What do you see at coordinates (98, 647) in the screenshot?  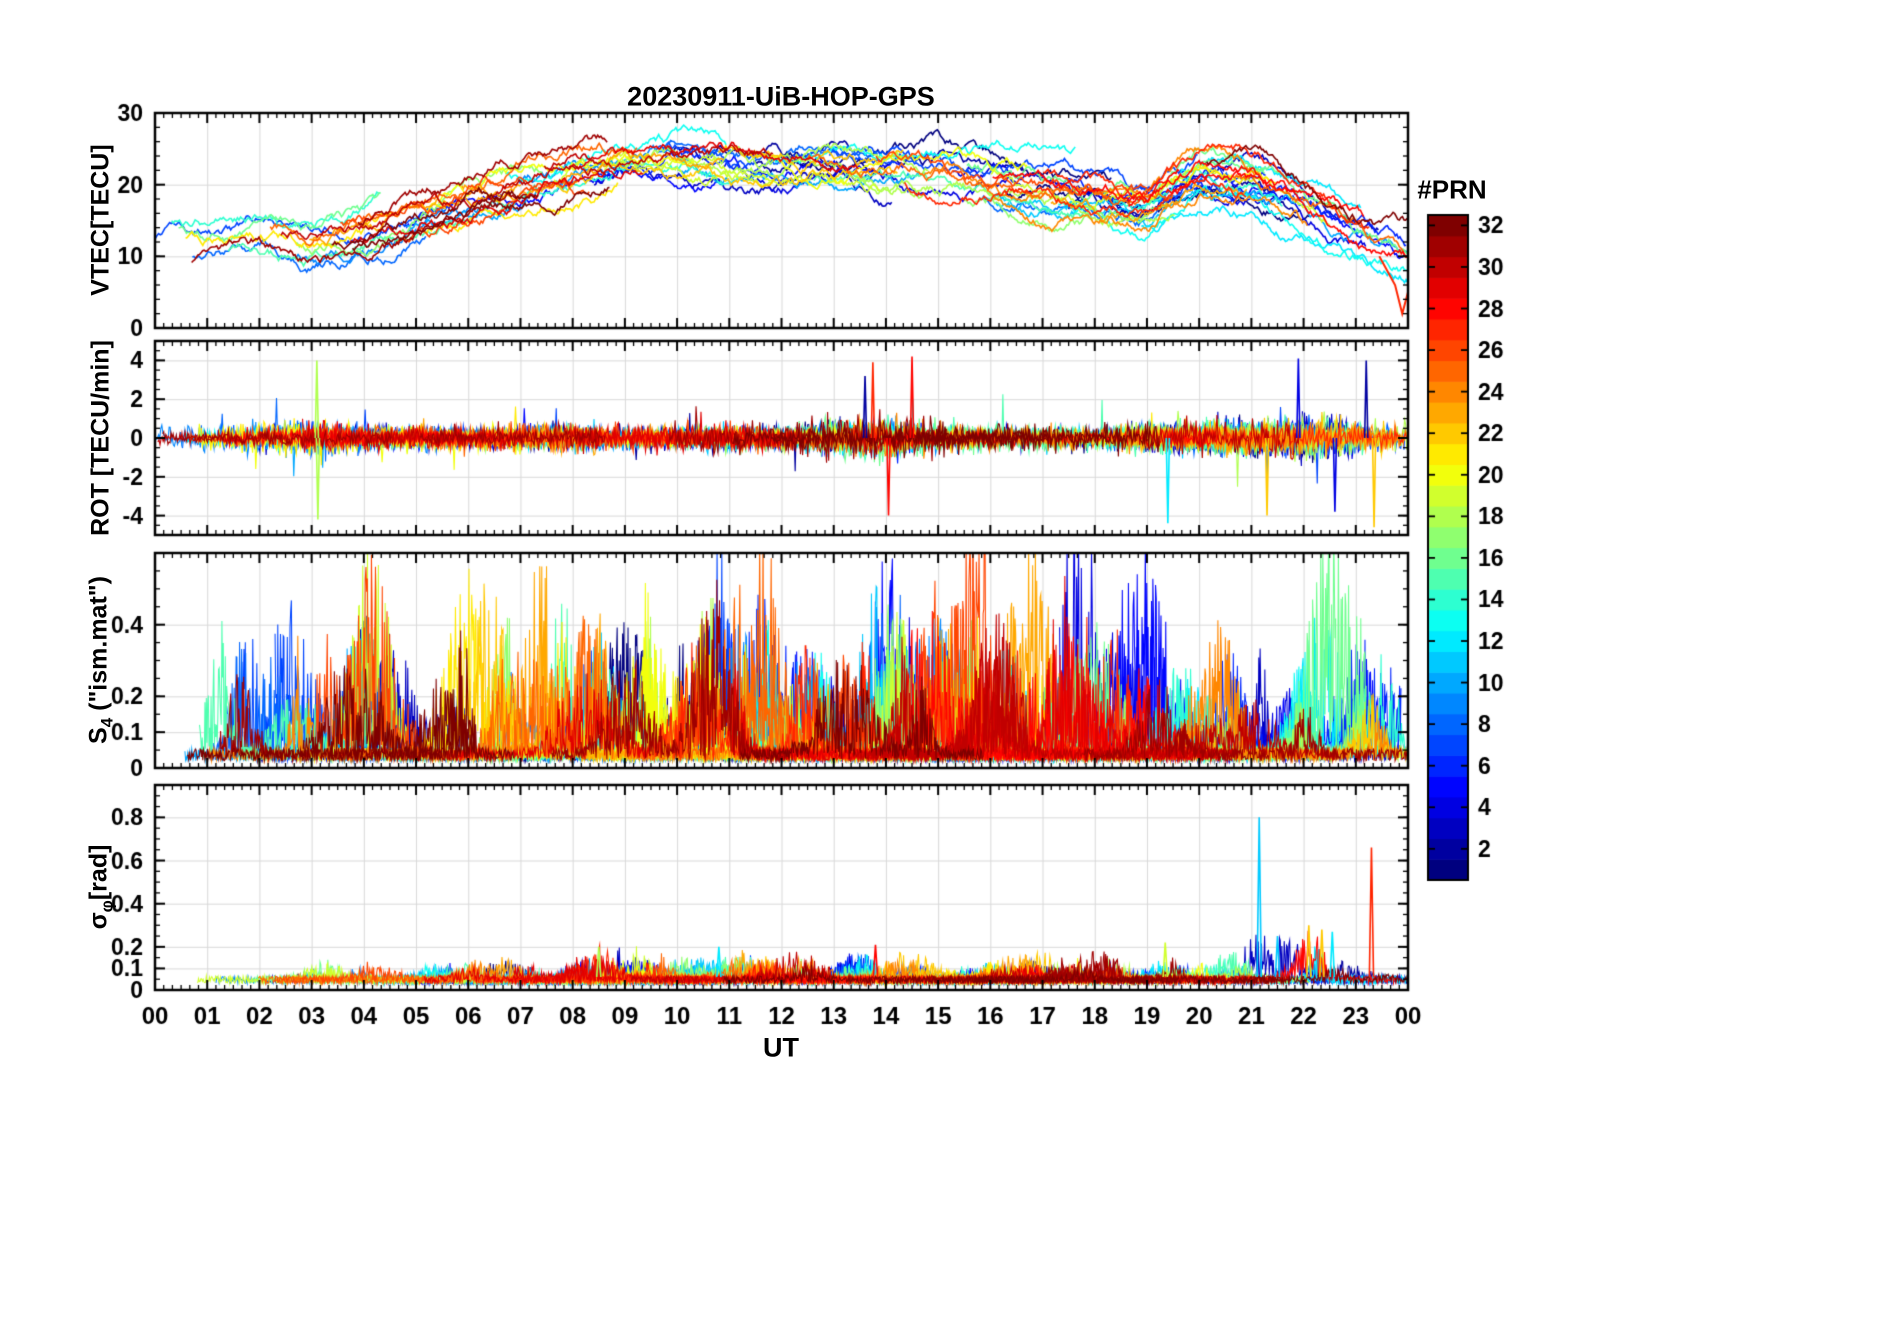 I see `ylabel-s4-post: ("ism.mat")` at bounding box center [98, 647].